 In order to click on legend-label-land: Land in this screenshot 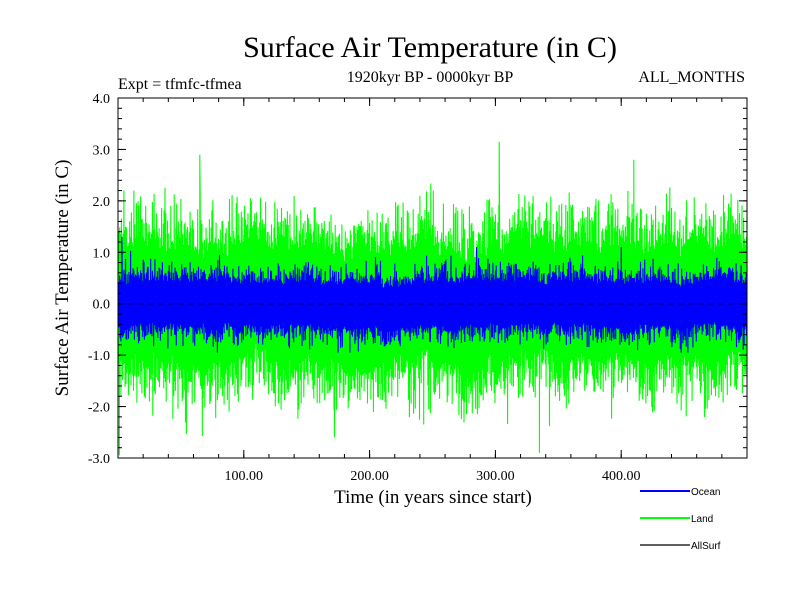, I will do `click(702, 519)`.